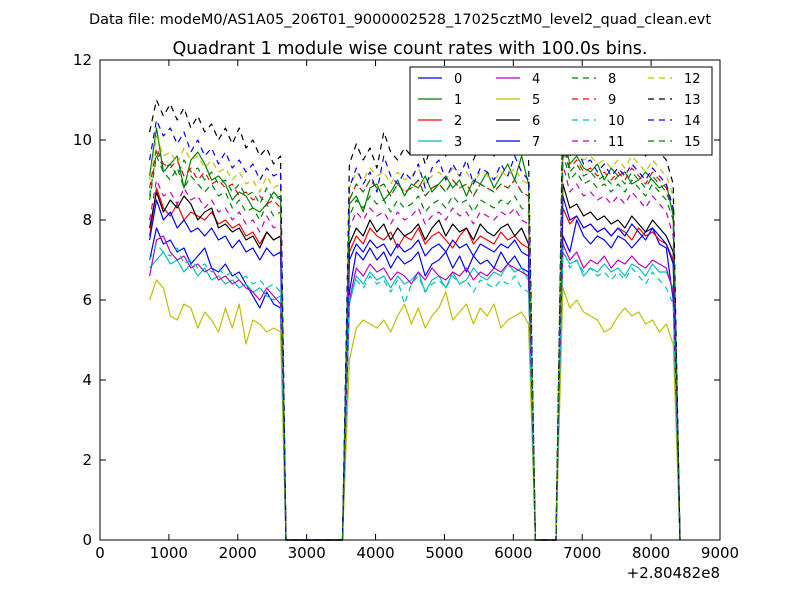 Image resolution: width=800 pixels, height=600 pixels. Describe the element at coordinates (561, 111) in the screenshot. I see `legend-box` at that location.